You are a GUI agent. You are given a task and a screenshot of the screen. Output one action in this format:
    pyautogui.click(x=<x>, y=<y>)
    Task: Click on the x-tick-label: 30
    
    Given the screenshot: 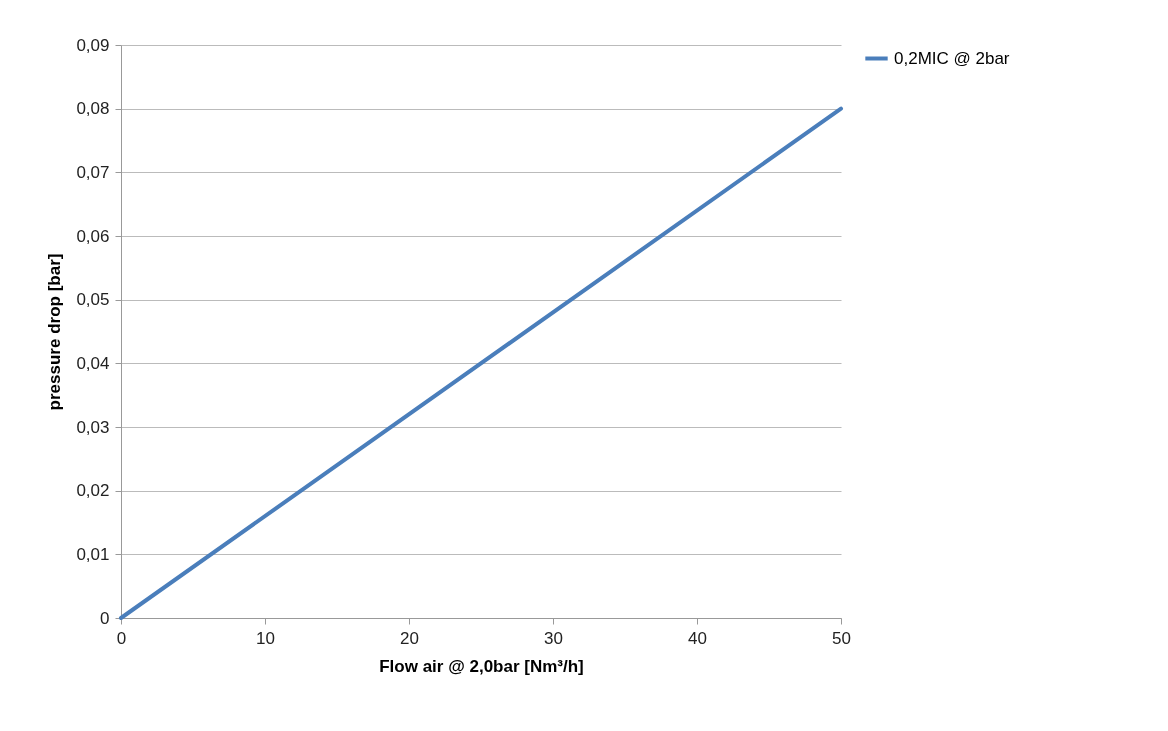 What is the action you would take?
    pyautogui.click(x=553, y=638)
    